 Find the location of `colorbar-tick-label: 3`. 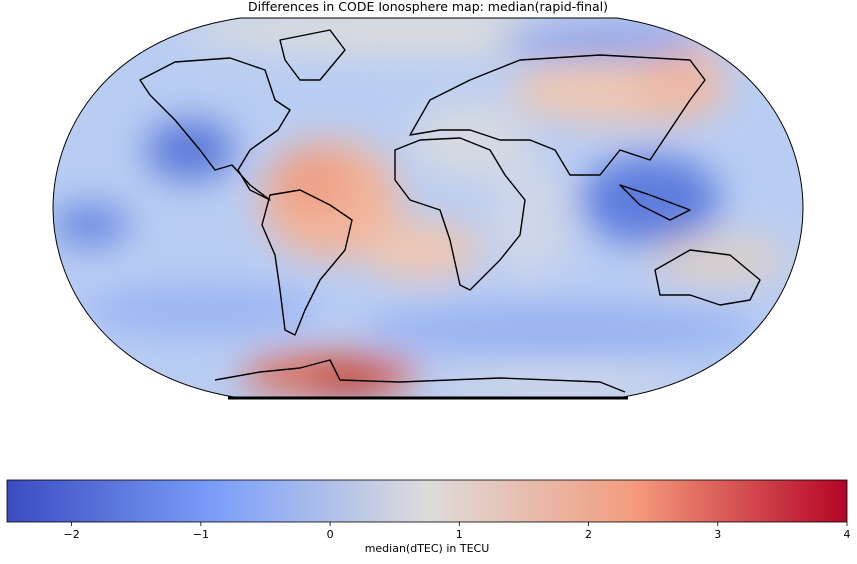

colorbar-tick-label: 3 is located at coordinates (717, 534).